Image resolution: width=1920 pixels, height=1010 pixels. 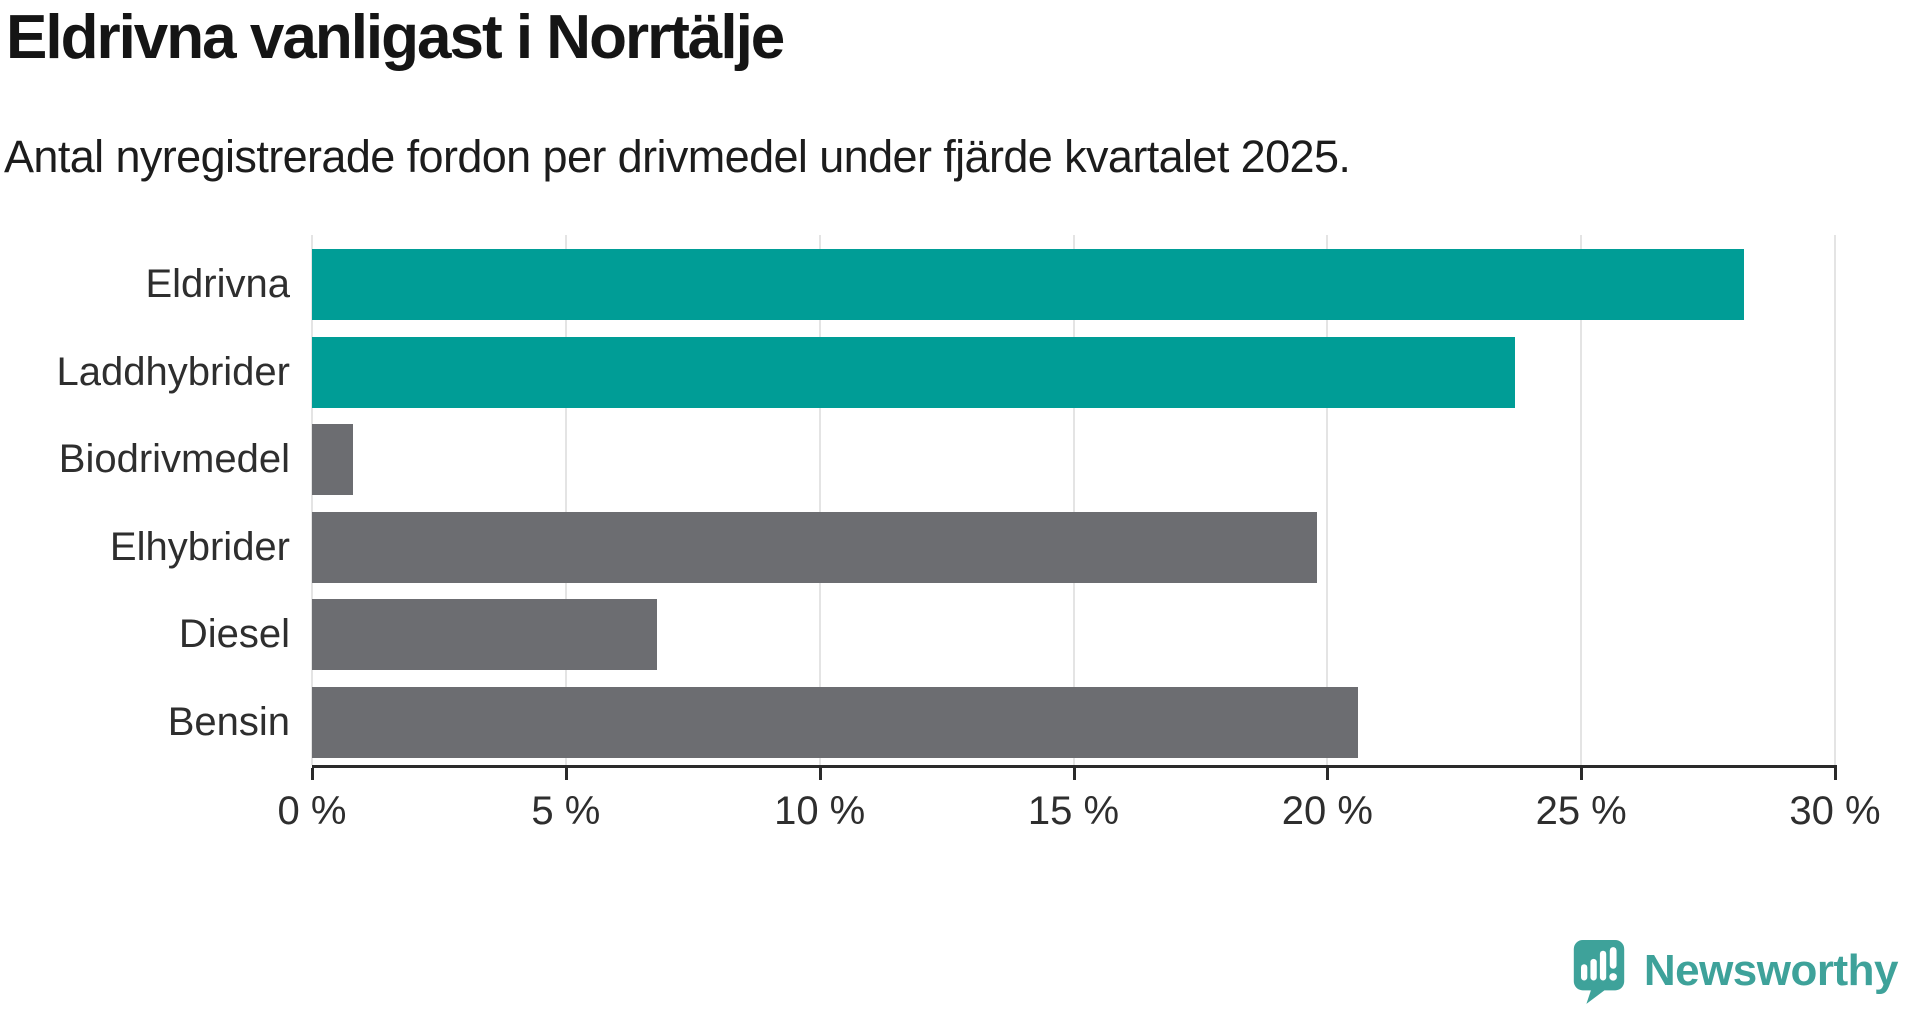 What do you see at coordinates (1771, 970) in the screenshot?
I see `newsworthy-logo-wordmark: Newsworthy` at bounding box center [1771, 970].